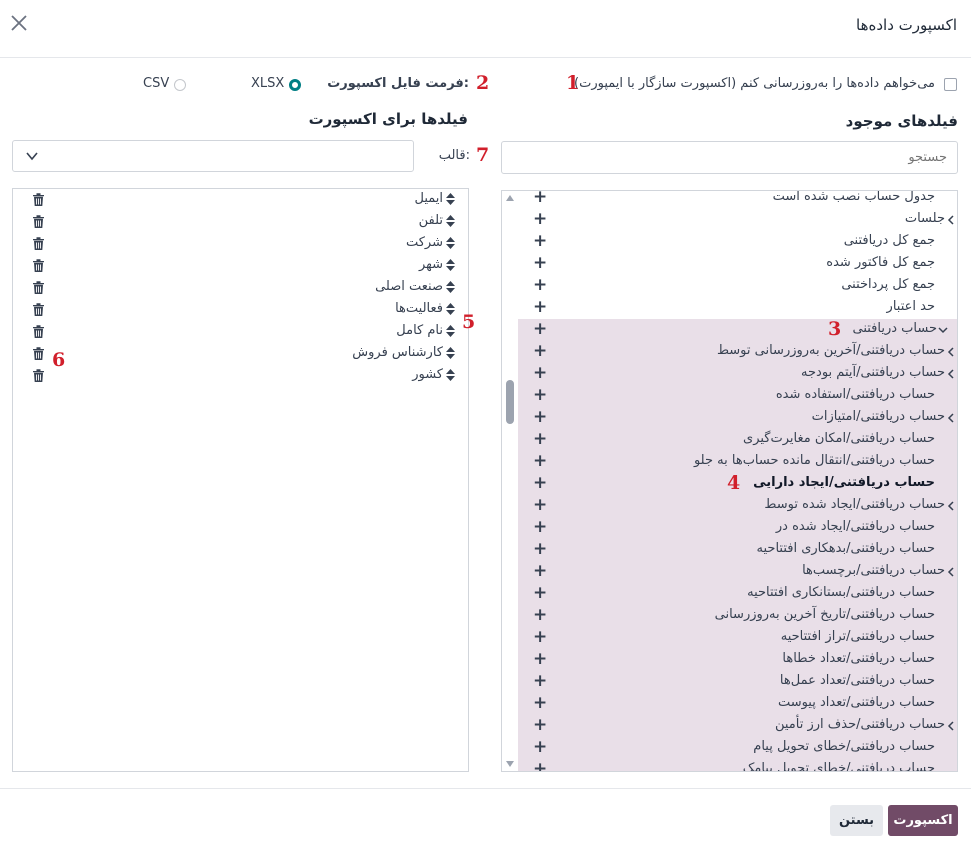 The image size is (971, 850). What do you see at coordinates (736, 374) in the screenshot?
I see `available-field-row: حساب دریافتنی/آیتم بودجه +` at bounding box center [736, 374].